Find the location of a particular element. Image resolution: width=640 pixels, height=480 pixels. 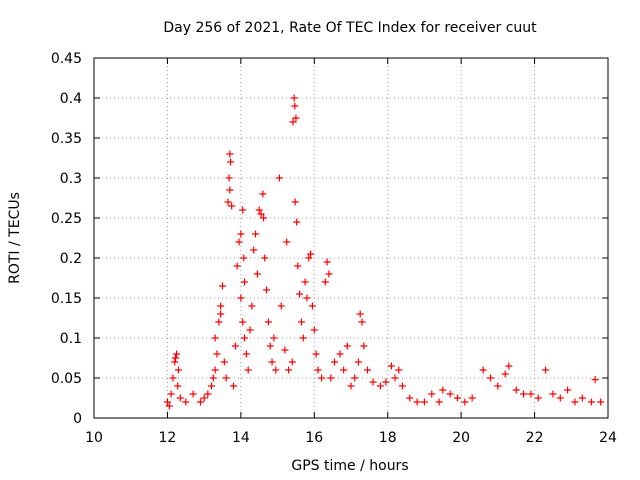

x-tick-label: 14 is located at coordinates (241, 438).